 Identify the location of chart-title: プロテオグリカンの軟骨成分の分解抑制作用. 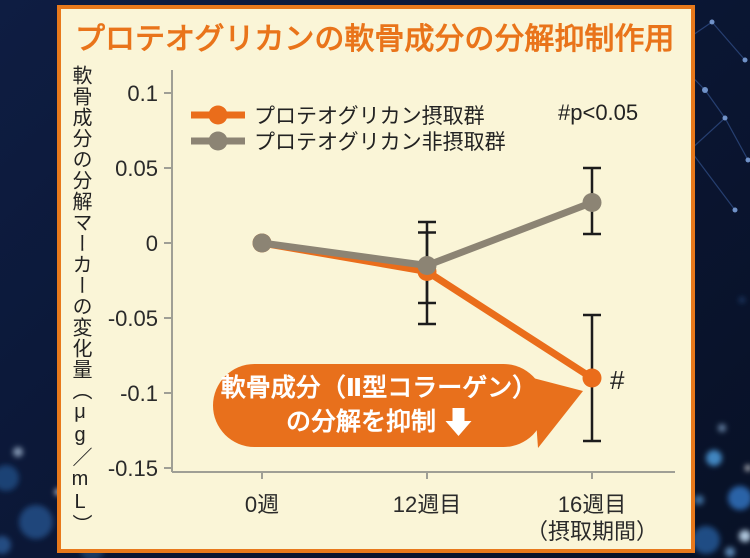
(375, 39).